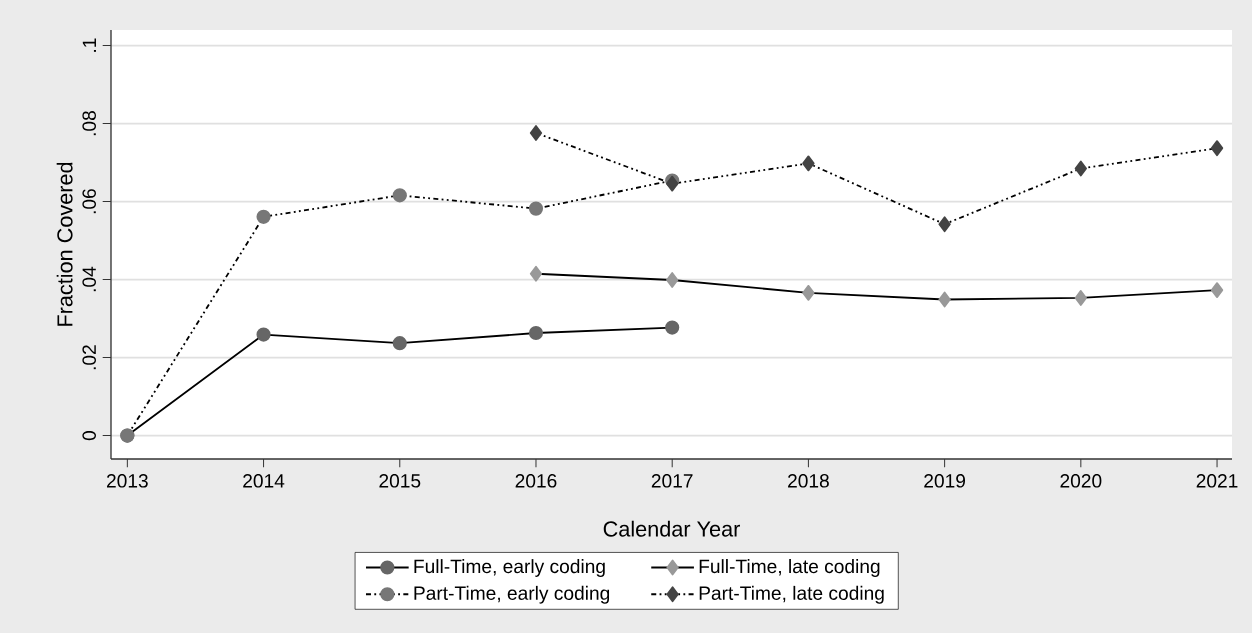  I want to click on x-tick-label: 2017, so click(672, 481).